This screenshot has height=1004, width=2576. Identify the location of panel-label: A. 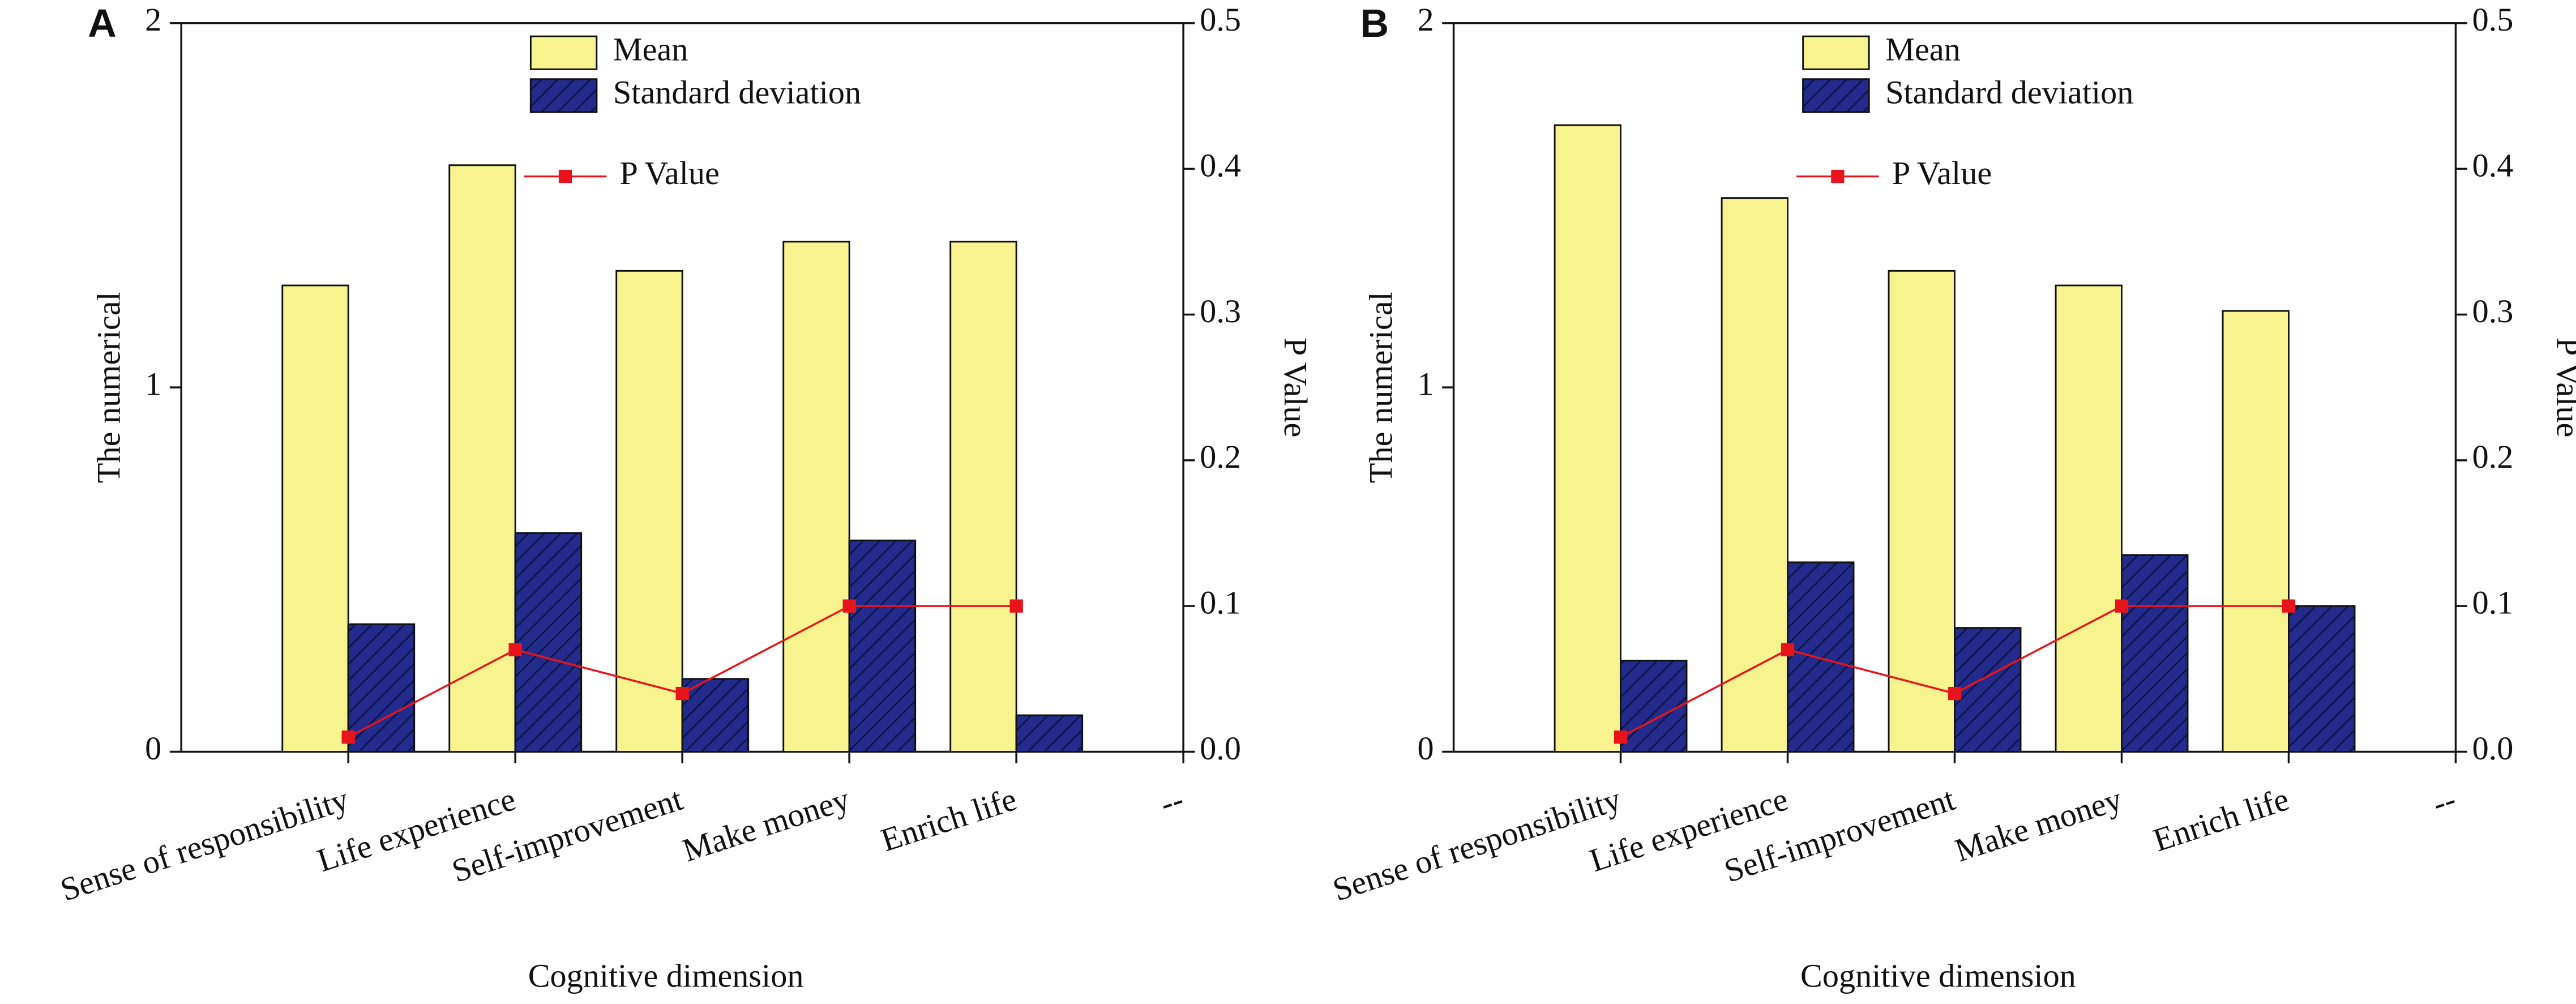
(102, 23).